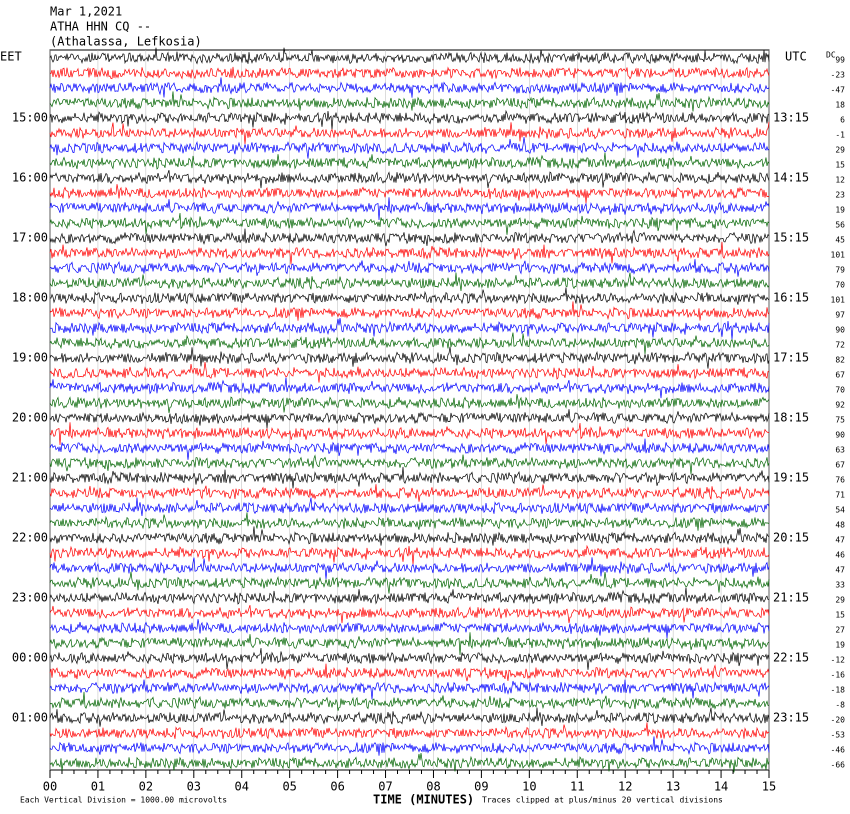 This screenshot has height=814, width=850. I want to click on x-tick-label: 15, so click(769, 787).